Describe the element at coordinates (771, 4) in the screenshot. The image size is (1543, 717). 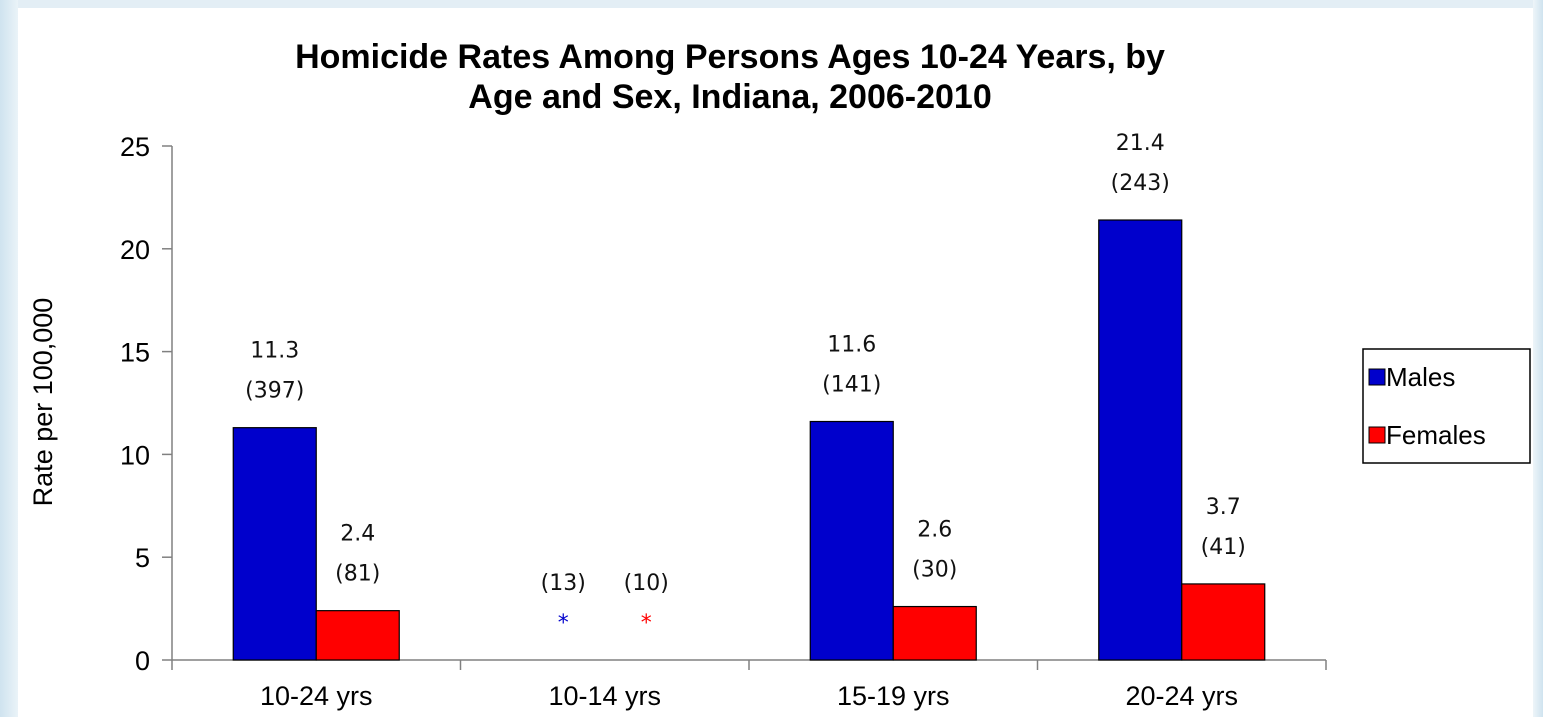
I see `page-edge-top` at that location.